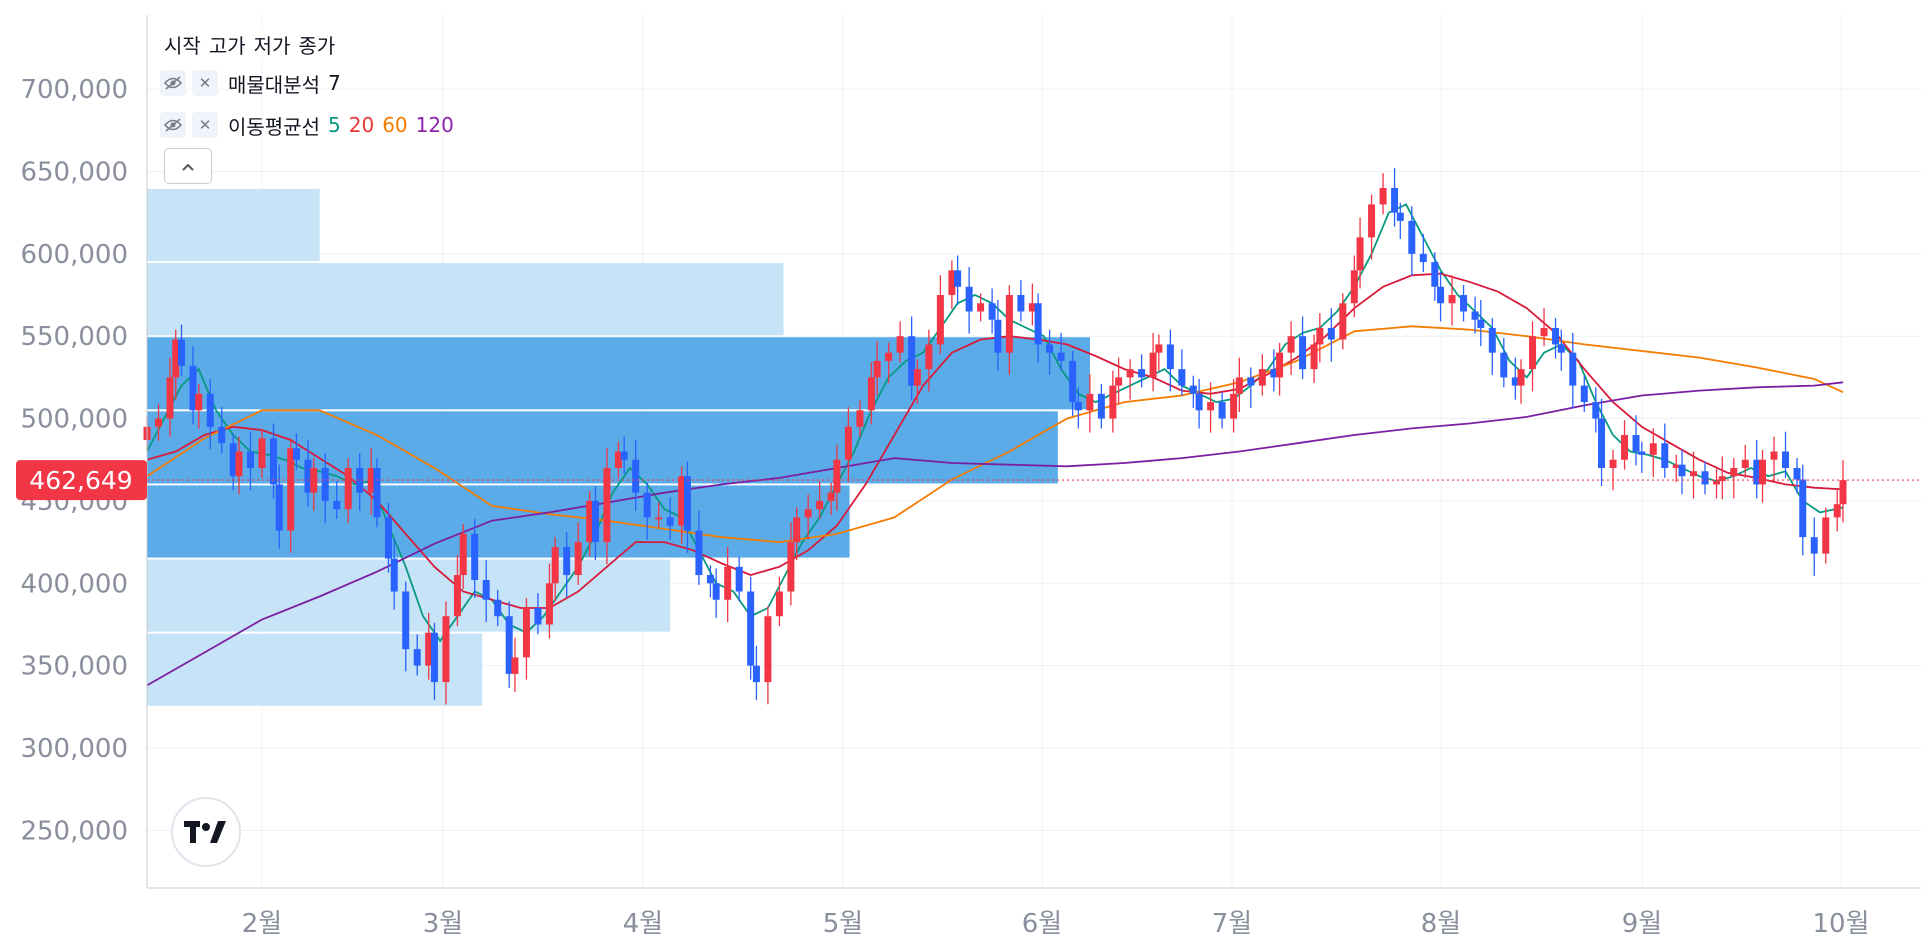 This screenshot has width=1921, height=952. Describe the element at coordinates (311, 125) in the screenshot. I see `indicator-legend-moving-average: ✕ 이동평균선 5 20 60 120` at that location.